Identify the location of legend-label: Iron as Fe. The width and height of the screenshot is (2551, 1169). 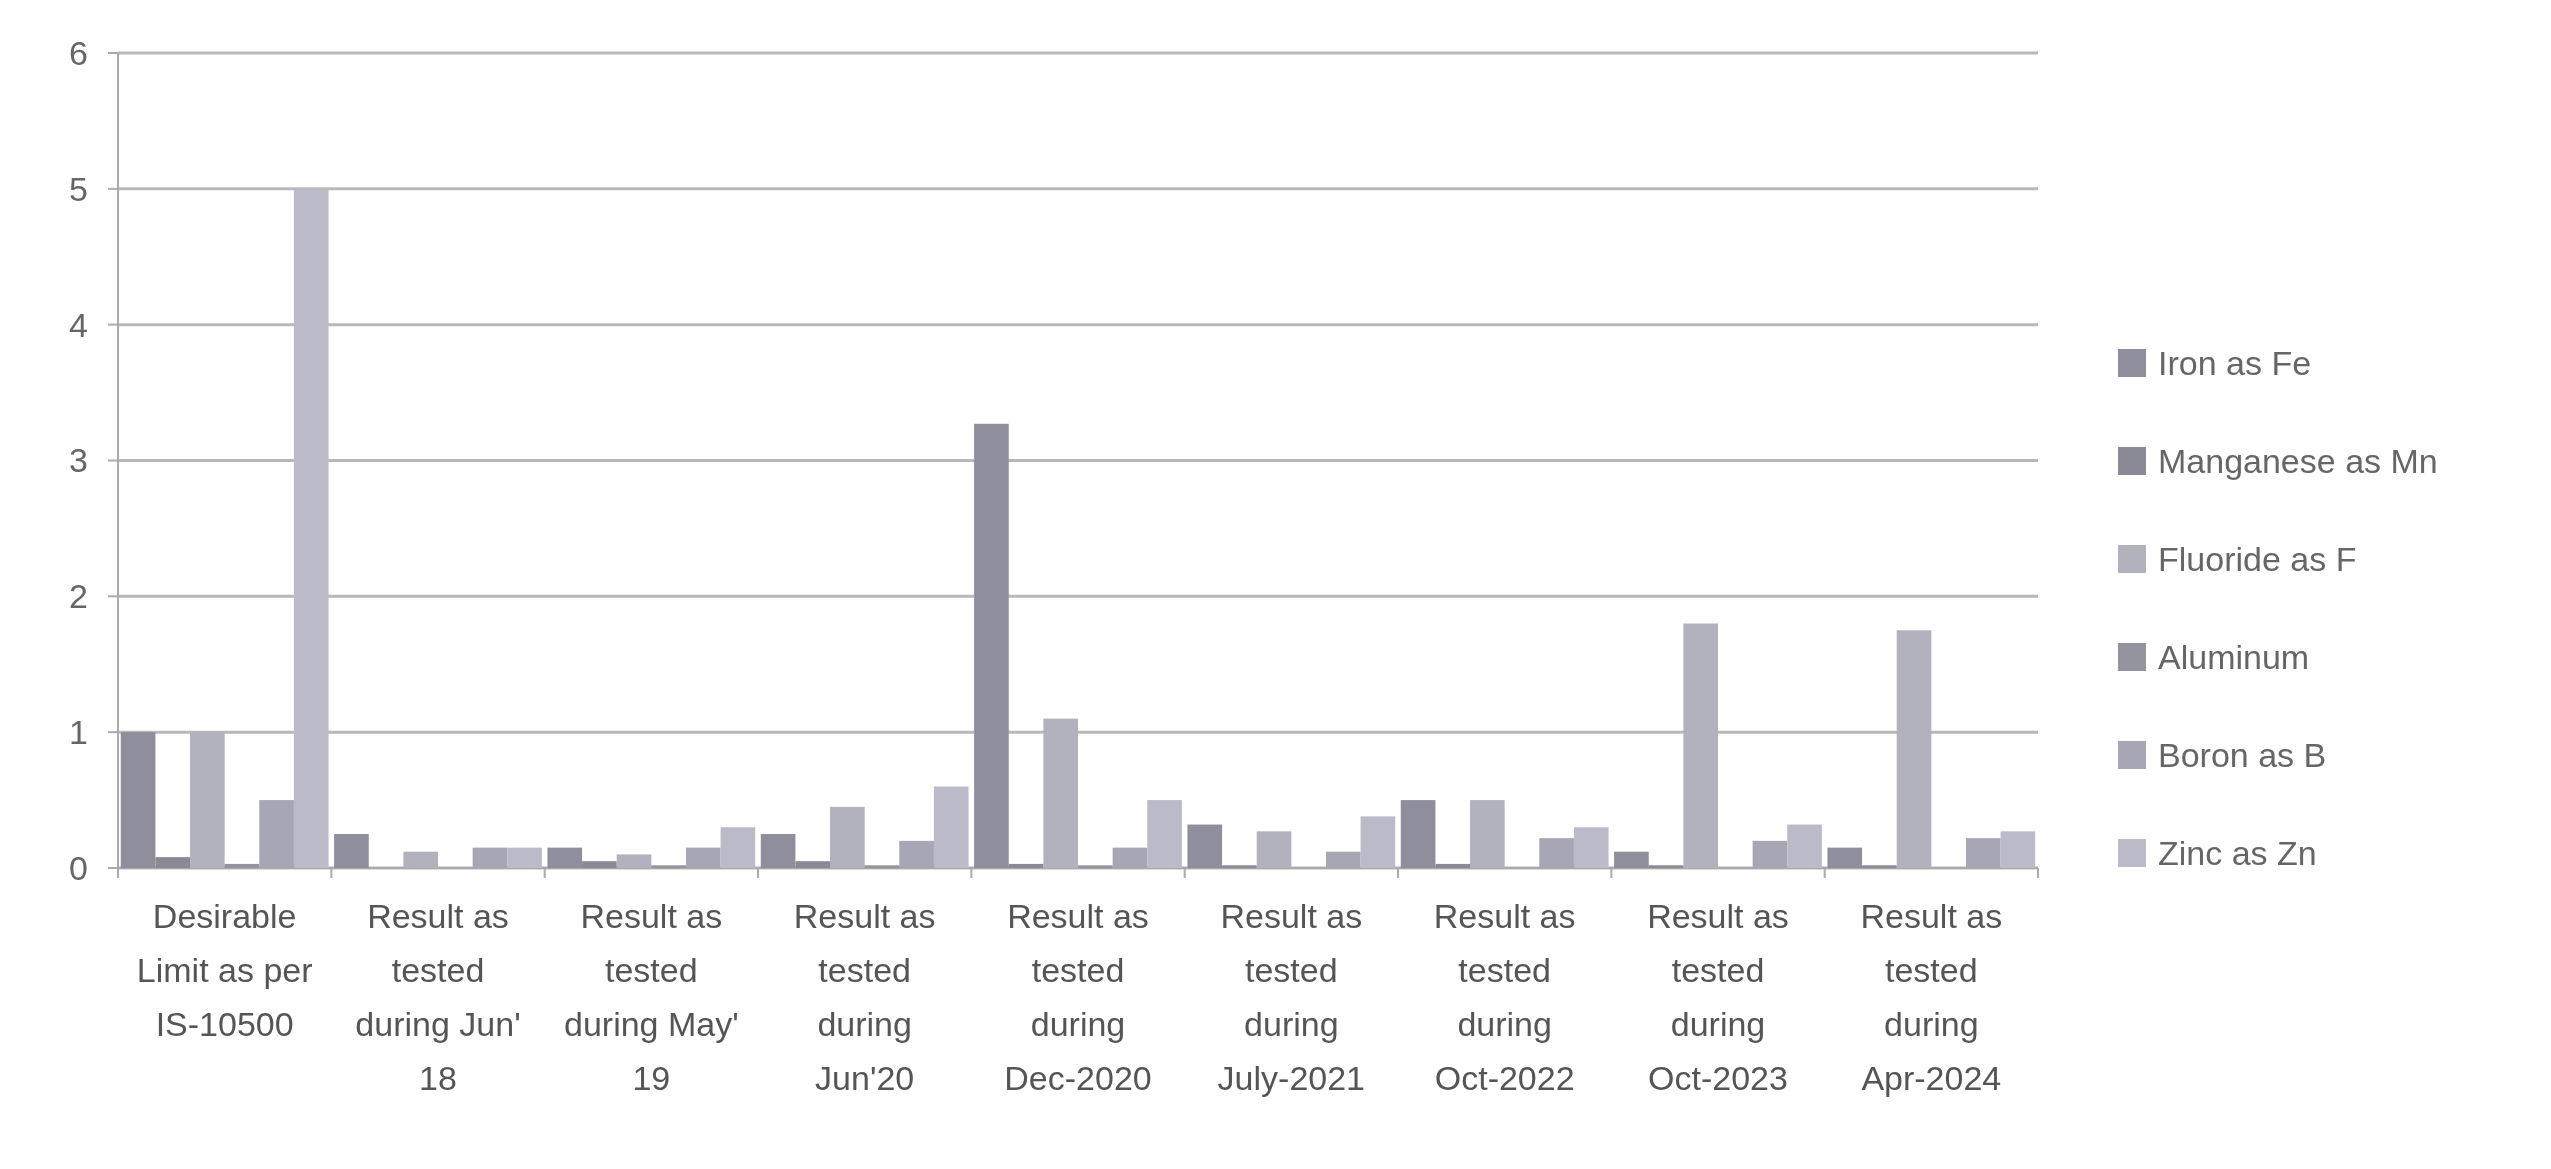
(2235, 362).